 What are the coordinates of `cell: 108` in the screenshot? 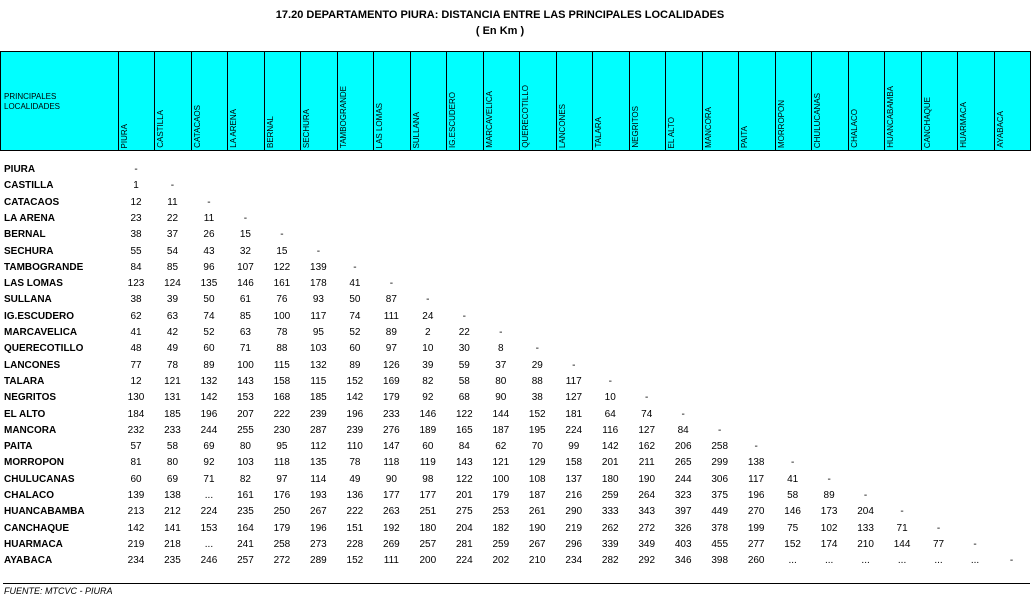 It's located at (537, 479).